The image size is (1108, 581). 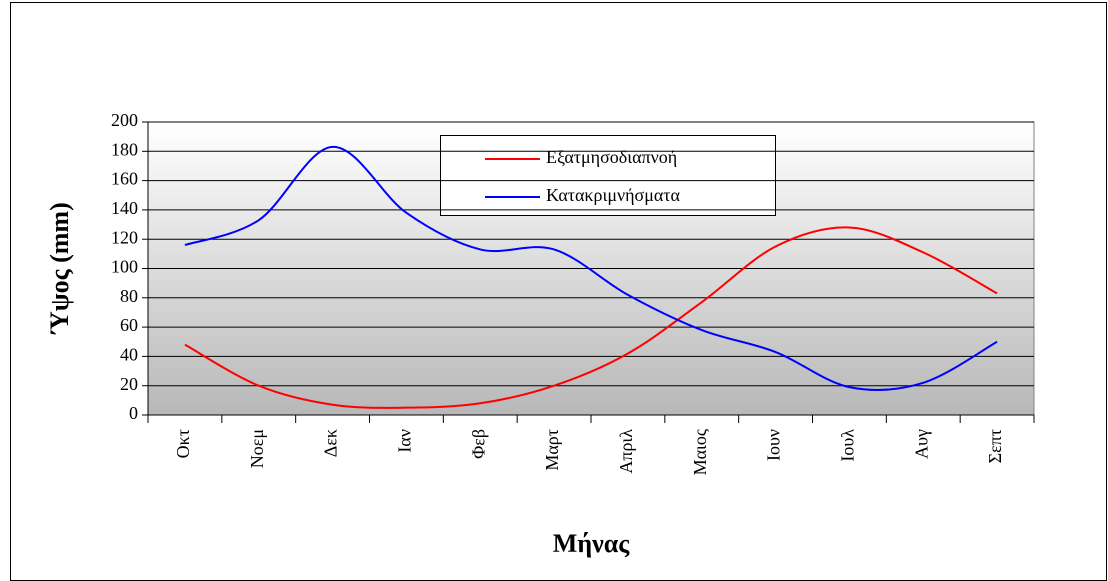 What do you see at coordinates (405, 441) in the screenshot?
I see `x-tick-label: Ιαν` at bounding box center [405, 441].